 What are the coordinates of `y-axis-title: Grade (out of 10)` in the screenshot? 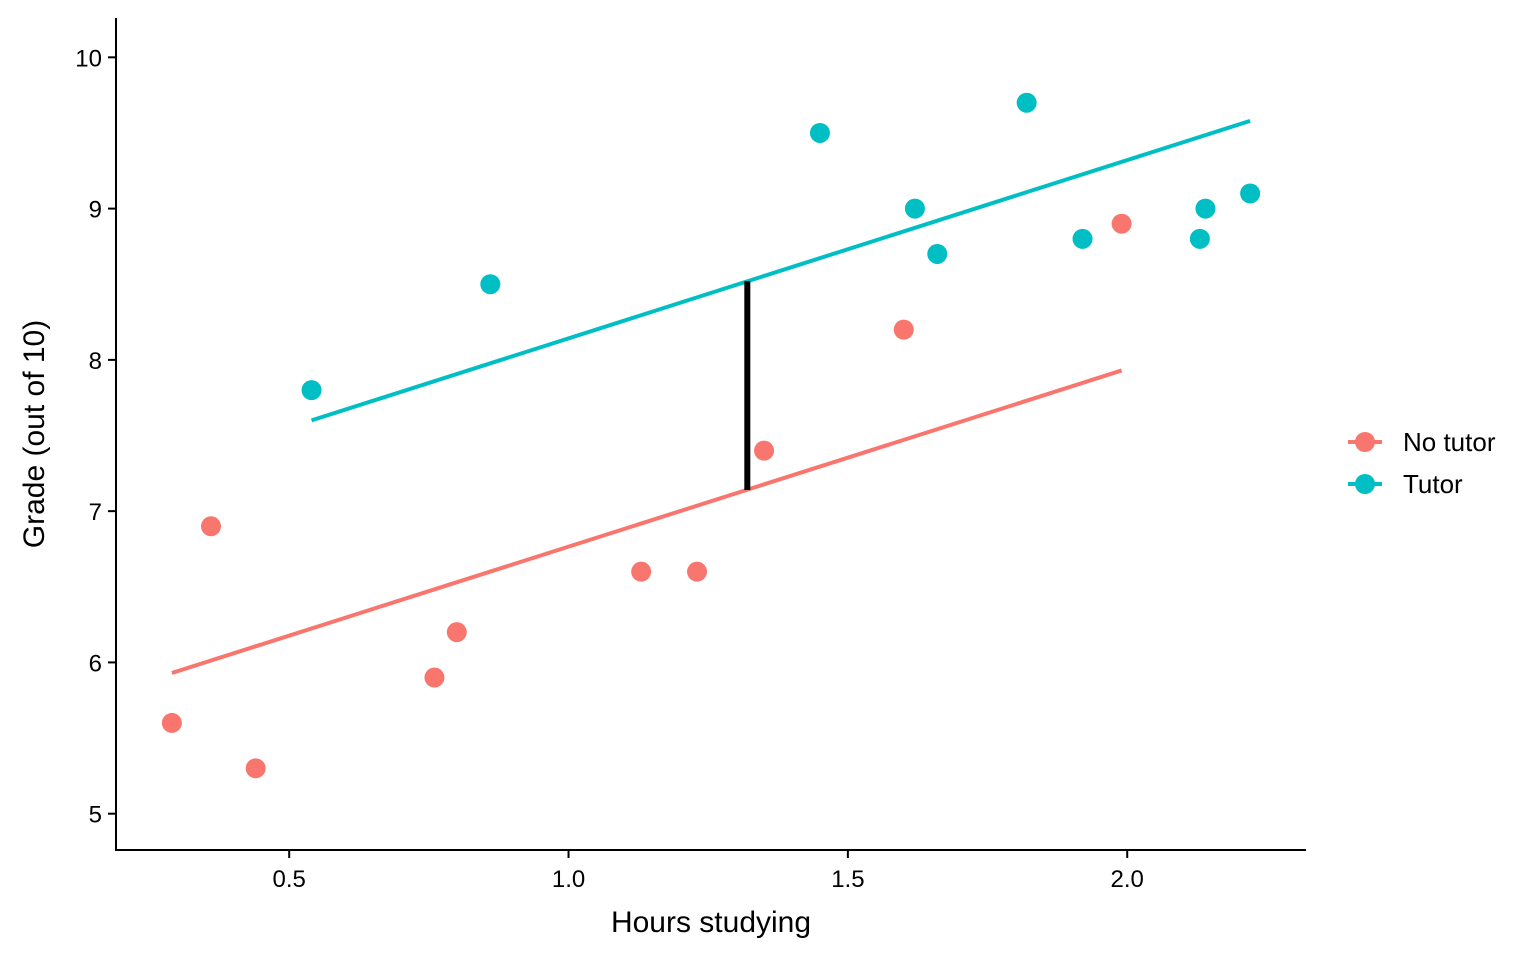 It's located at (34, 434).